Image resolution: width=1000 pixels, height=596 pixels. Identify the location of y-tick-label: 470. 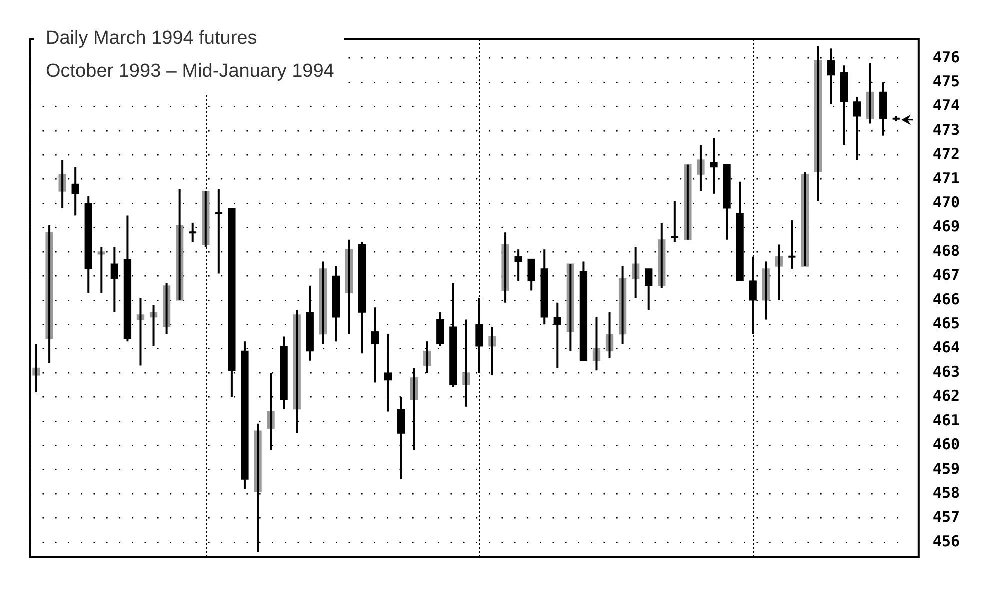
(946, 202).